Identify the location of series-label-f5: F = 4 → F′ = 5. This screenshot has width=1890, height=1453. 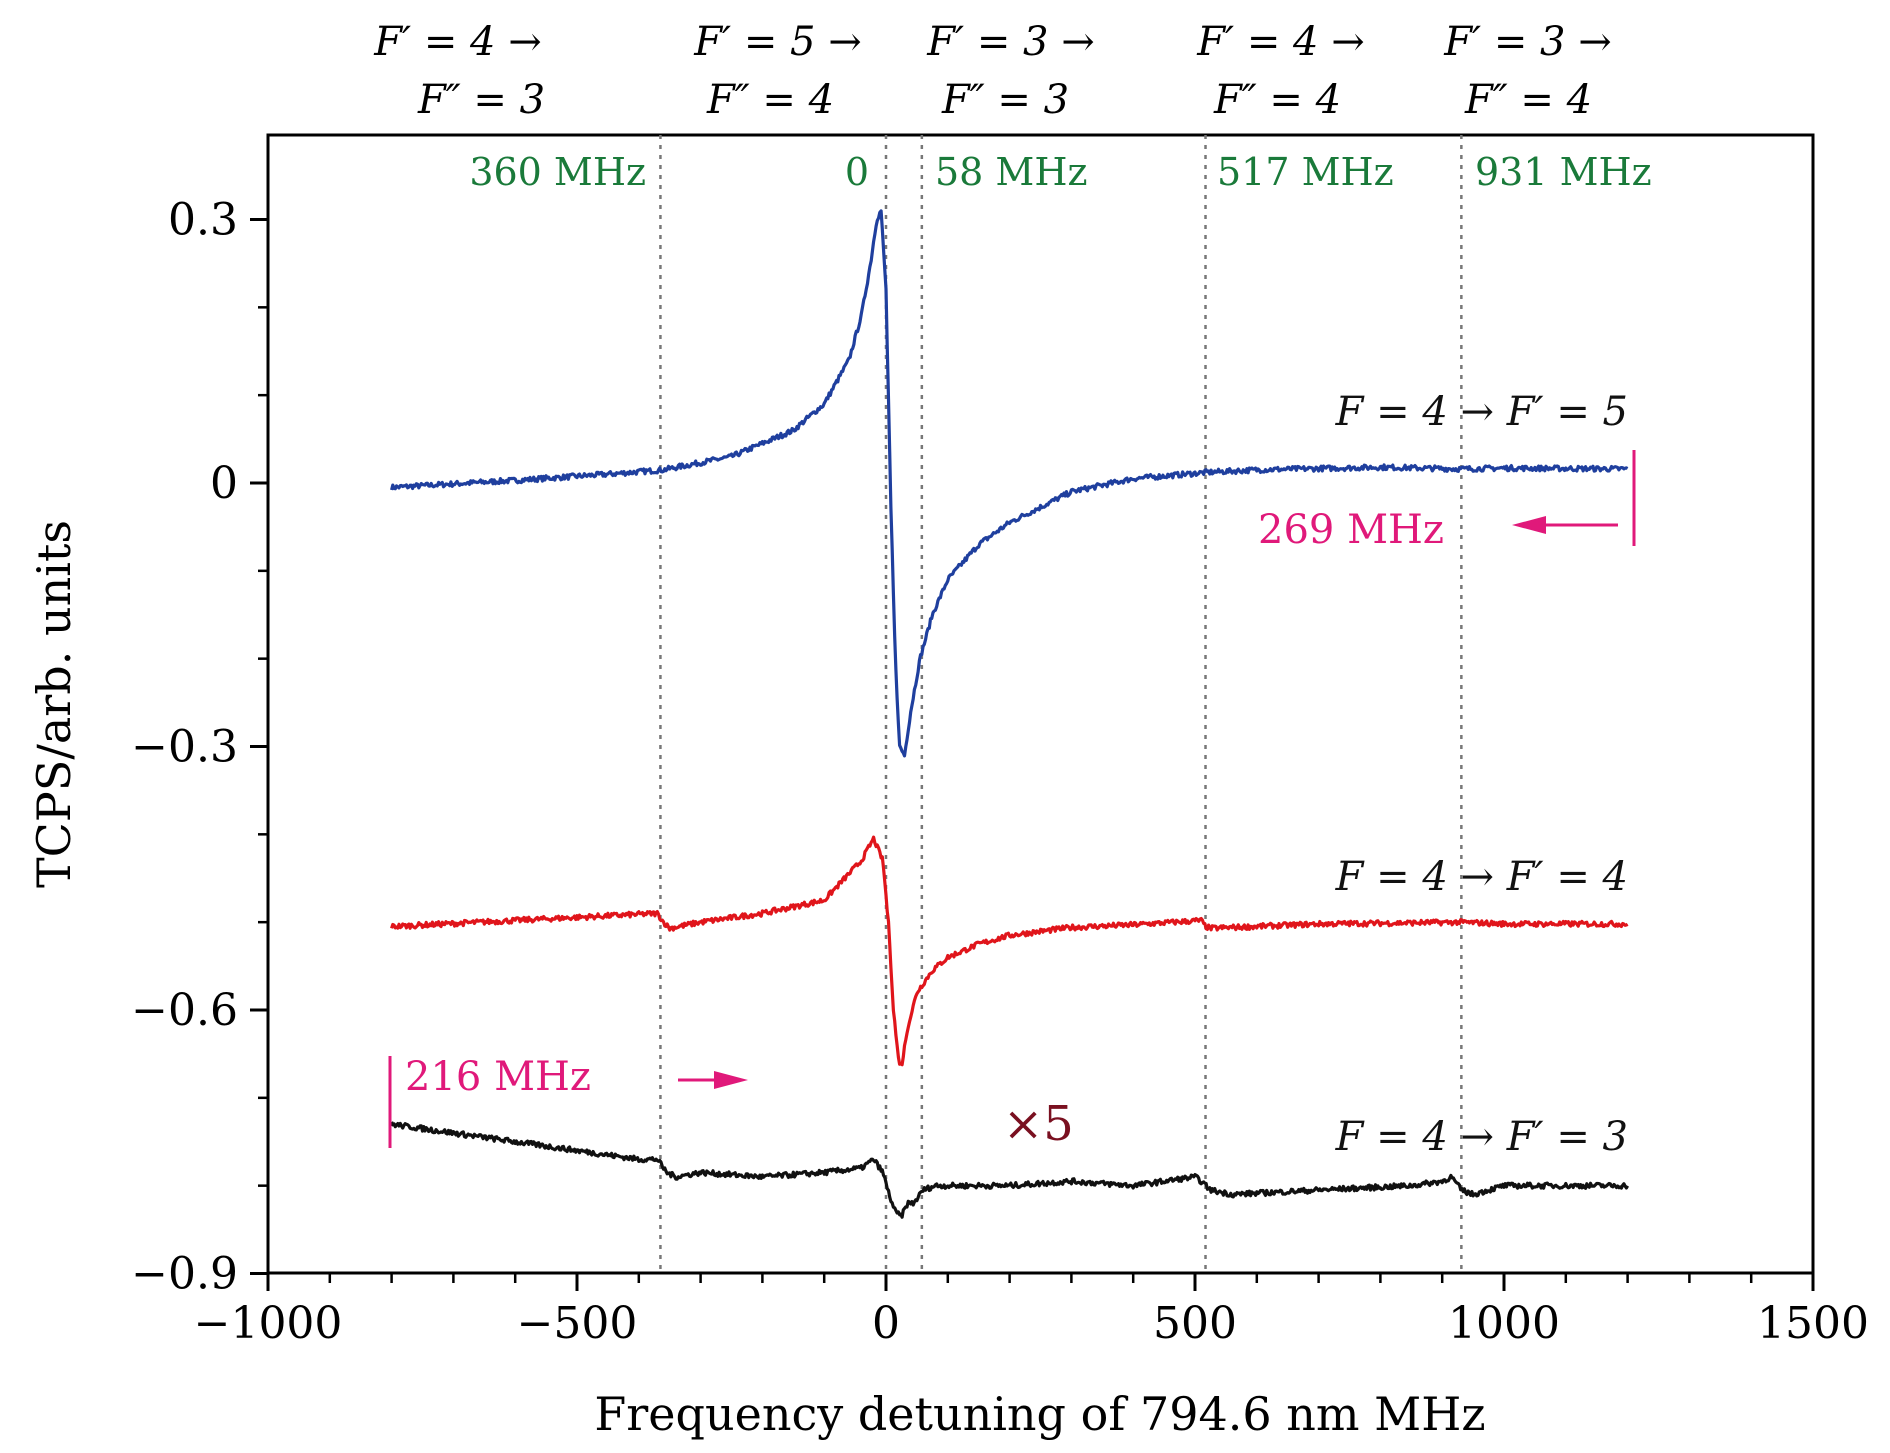
(1481, 412).